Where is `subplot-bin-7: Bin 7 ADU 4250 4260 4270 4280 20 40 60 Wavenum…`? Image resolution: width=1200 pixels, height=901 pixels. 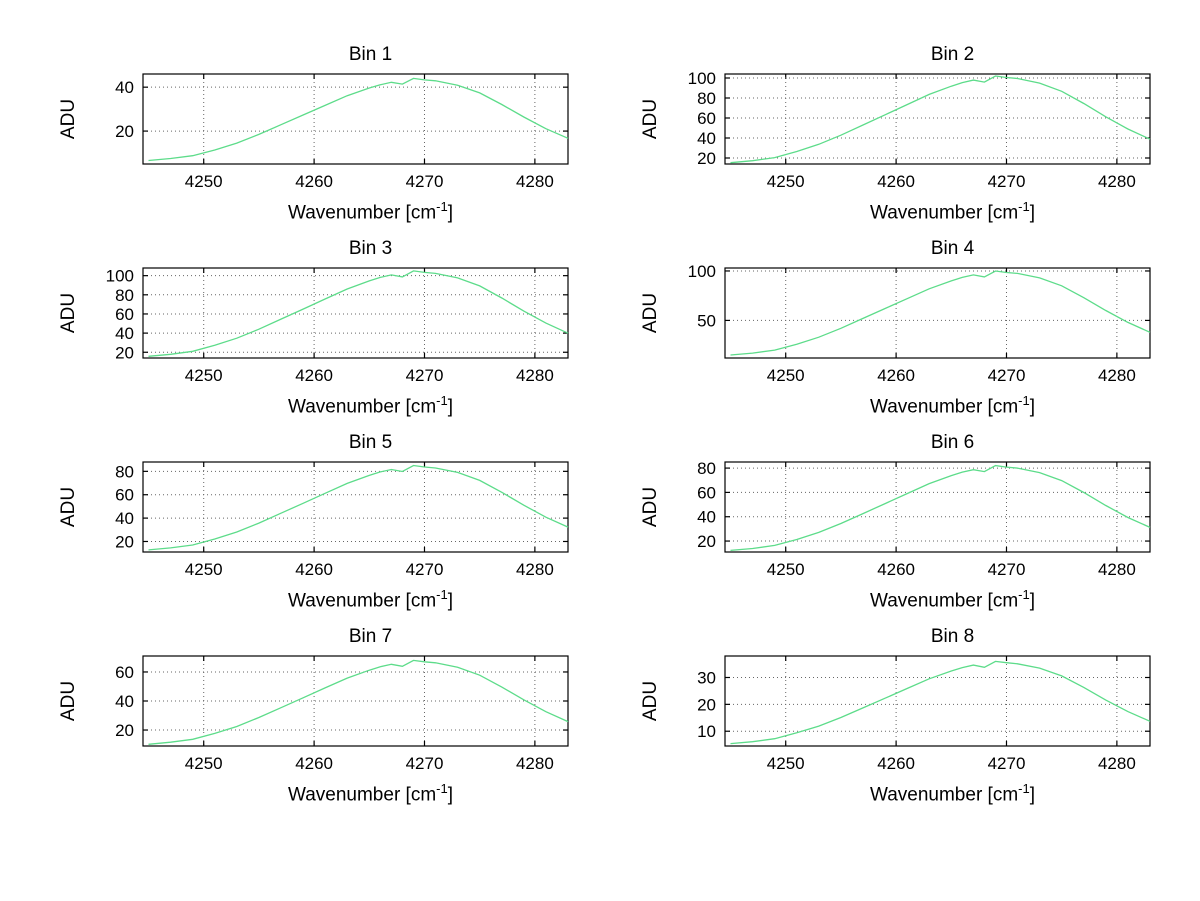
subplot-bin-7: Bin 7 ADU 4250 4260 4270 4280 20 40 60 Wavenum… is located at coordinates (328, 716).